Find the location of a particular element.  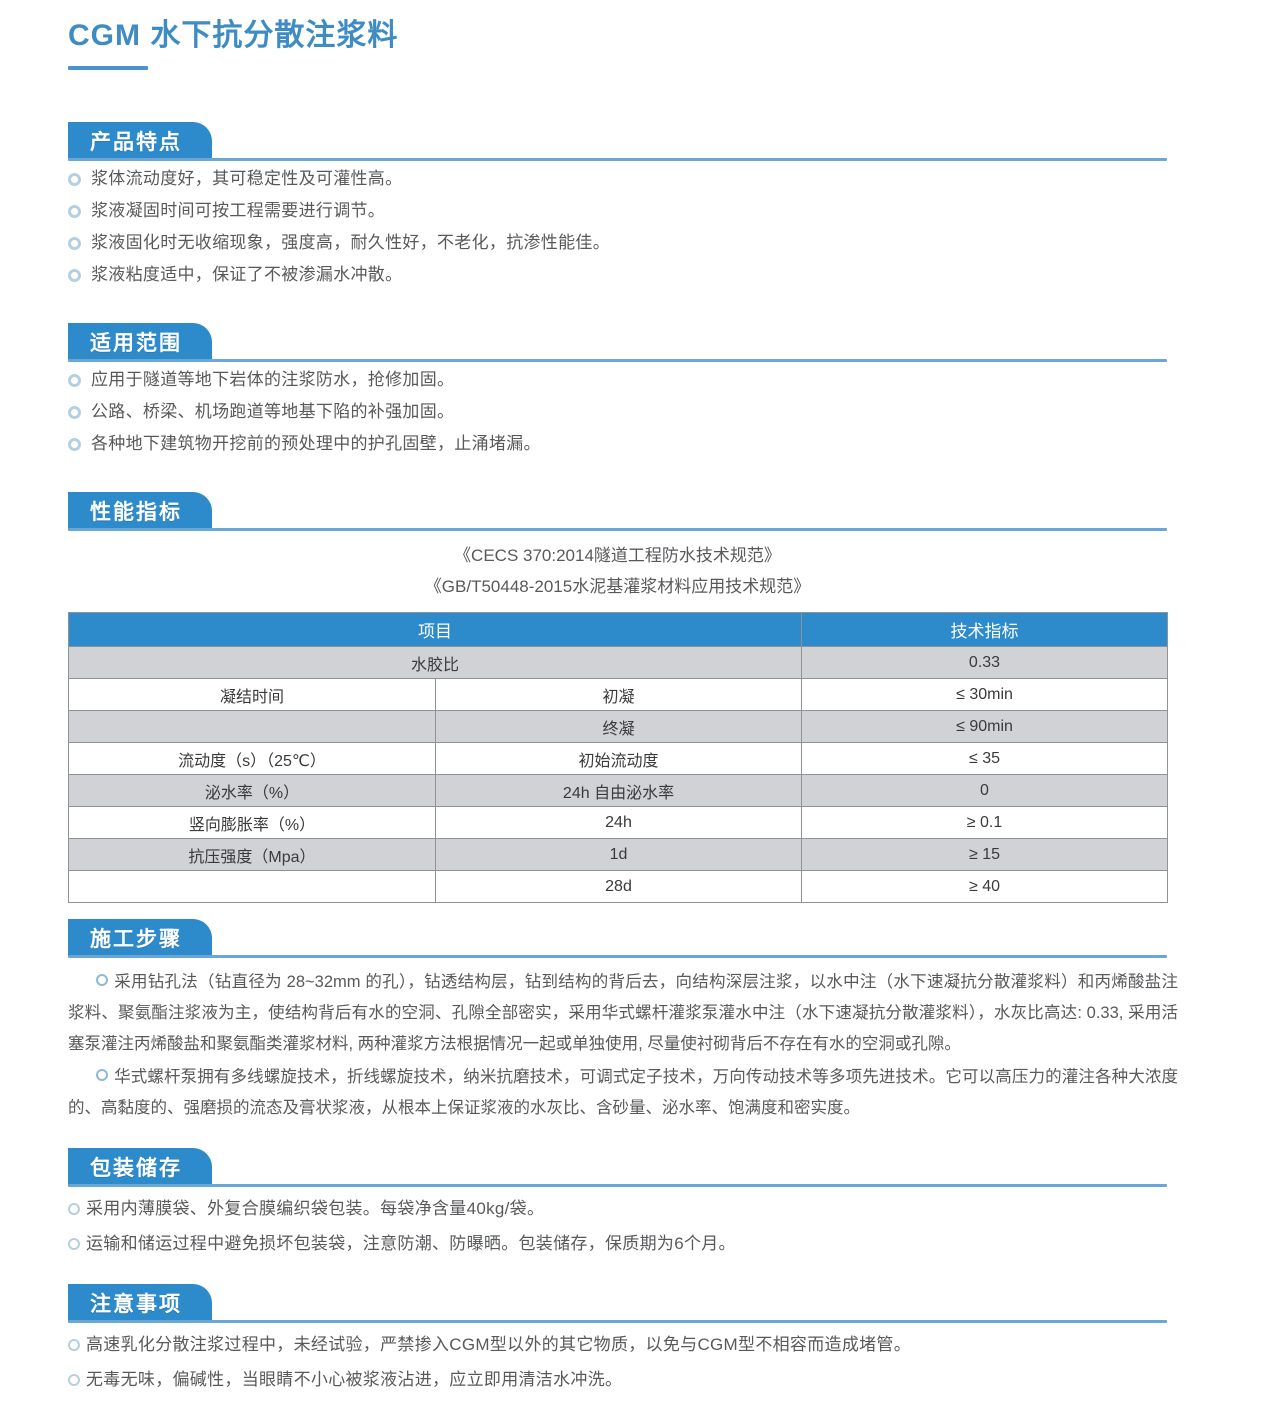

table-row: 凝结时间 初凝 ≤ 30min is located at coordinates (618, 694).